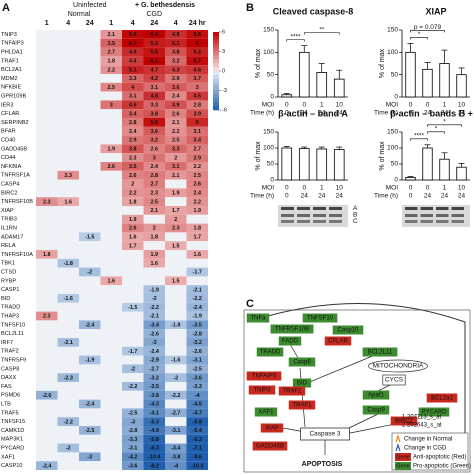  I want to click on cell-value: -5.3, so click(154, 422).